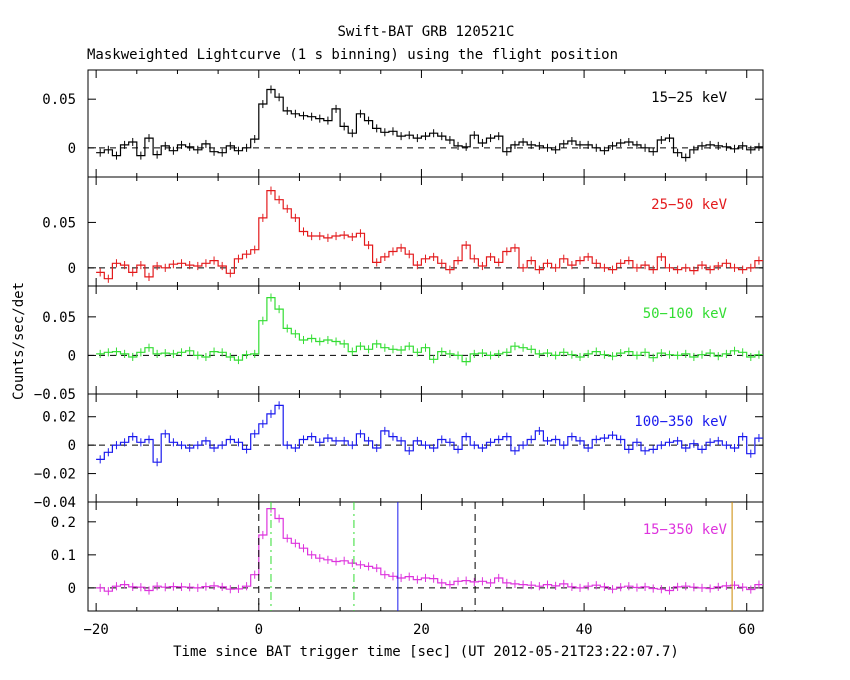 This screenshot has height=680, width=850. Describe the element at coordinates (55, 475) in the screenshot. I see `y-tick-label: −0.02` at that location.